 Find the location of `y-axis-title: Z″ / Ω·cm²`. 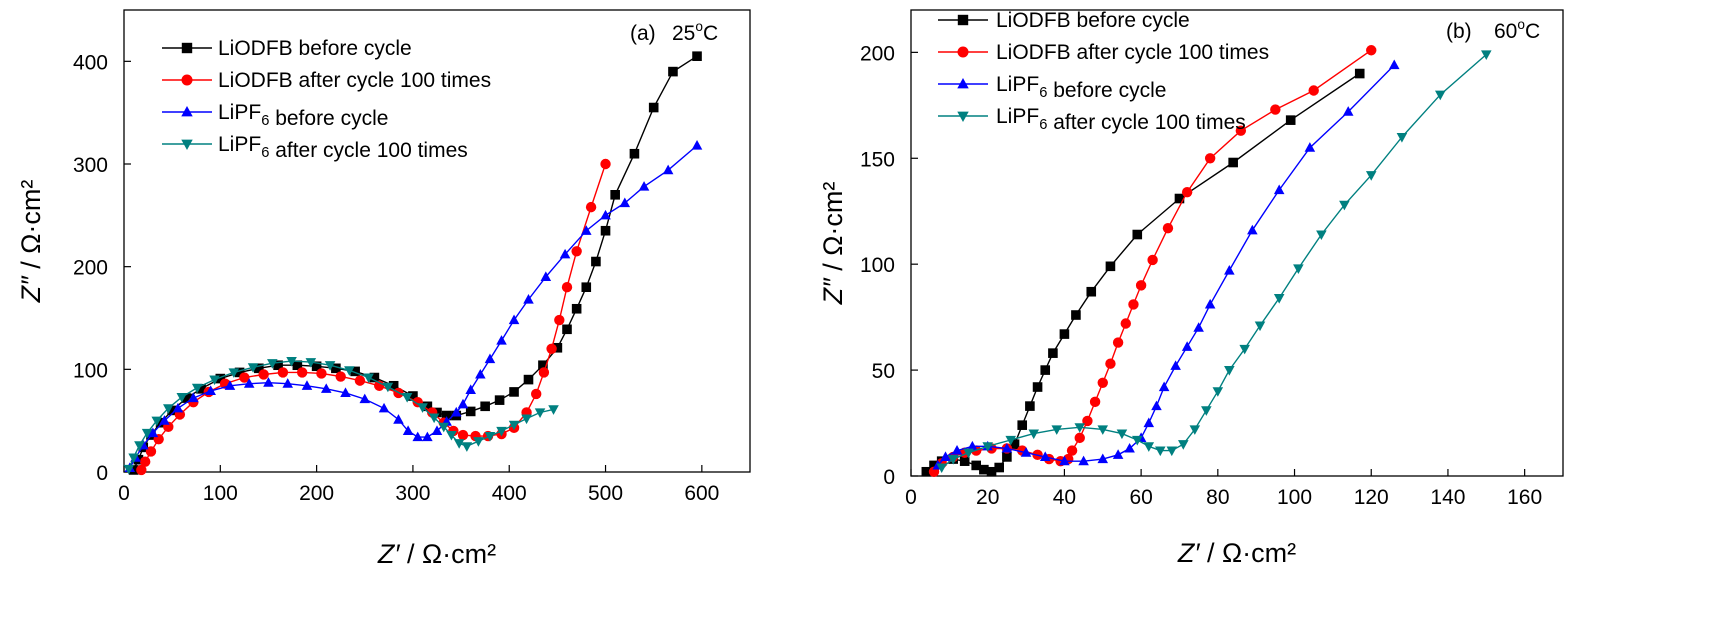

y-axis-title: Z″ / Ω·cm² is located at coordinates (31, 242).